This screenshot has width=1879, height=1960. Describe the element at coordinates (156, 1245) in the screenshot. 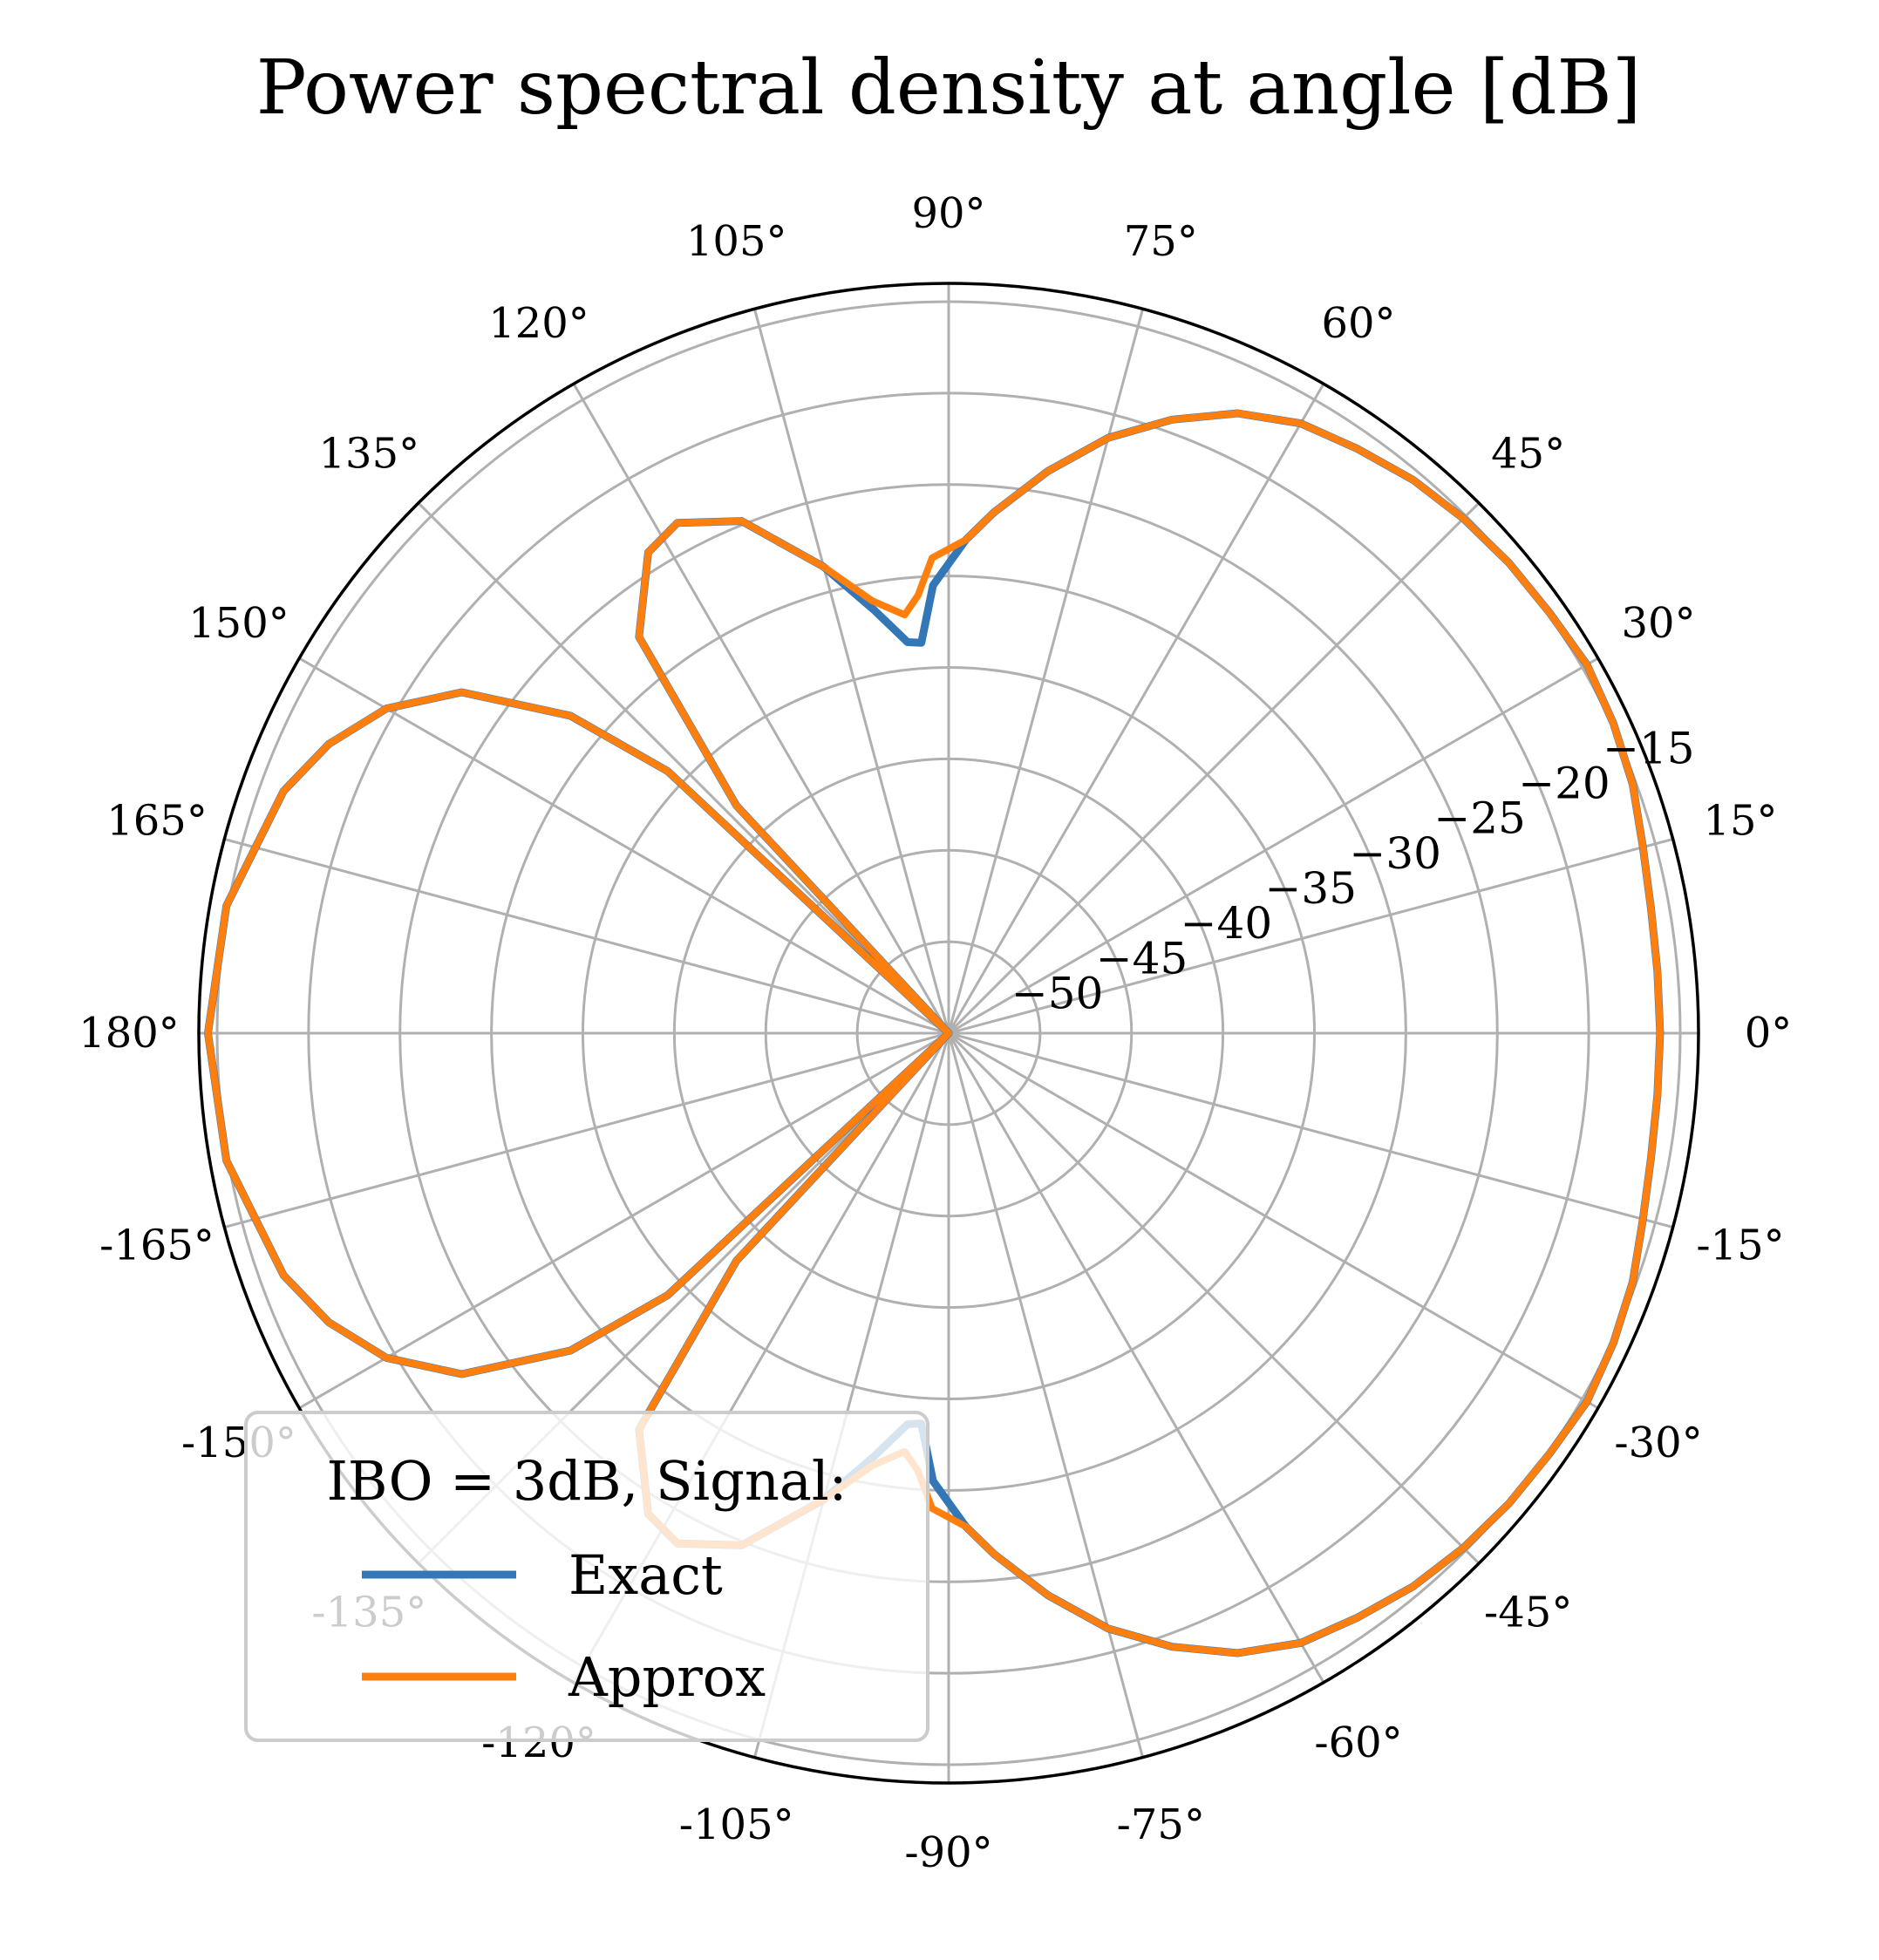

I see `angle-tick-label: -165°` at that location.